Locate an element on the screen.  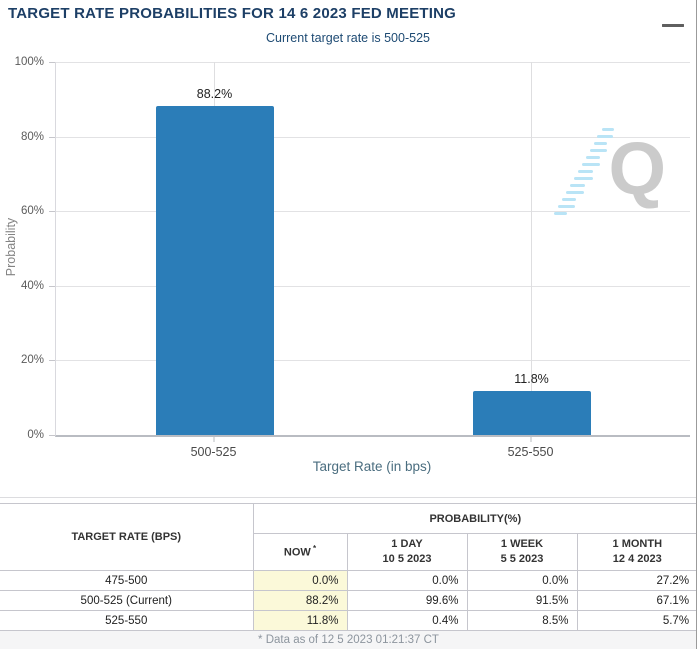
data-asof-note: * Data as of 12 5 2023 01:21:37 CT is located at coordinates (348, 639).